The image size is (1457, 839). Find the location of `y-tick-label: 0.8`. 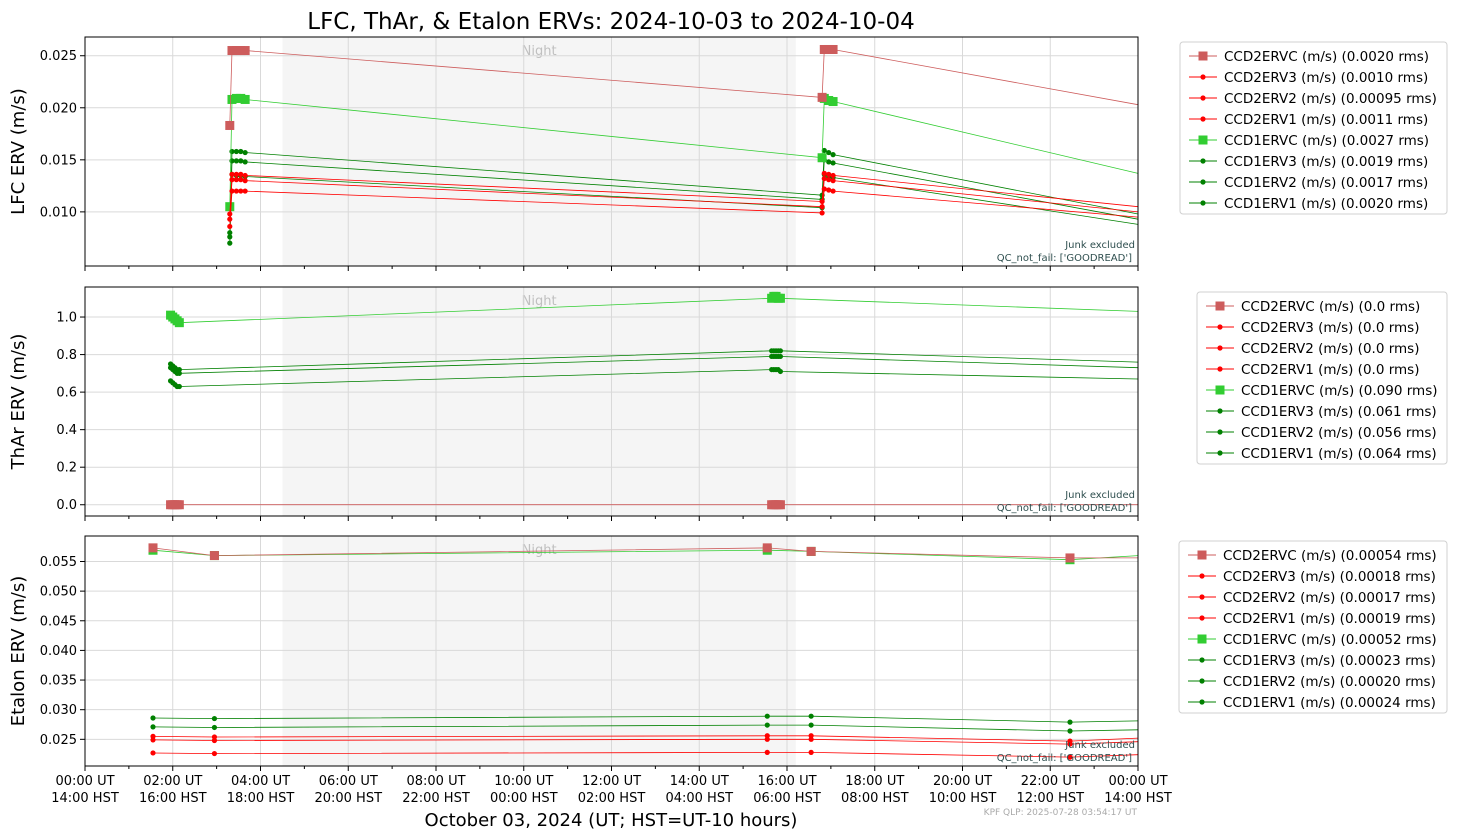

y-tick-label: 0.8 is located at coordinates (66, 355).